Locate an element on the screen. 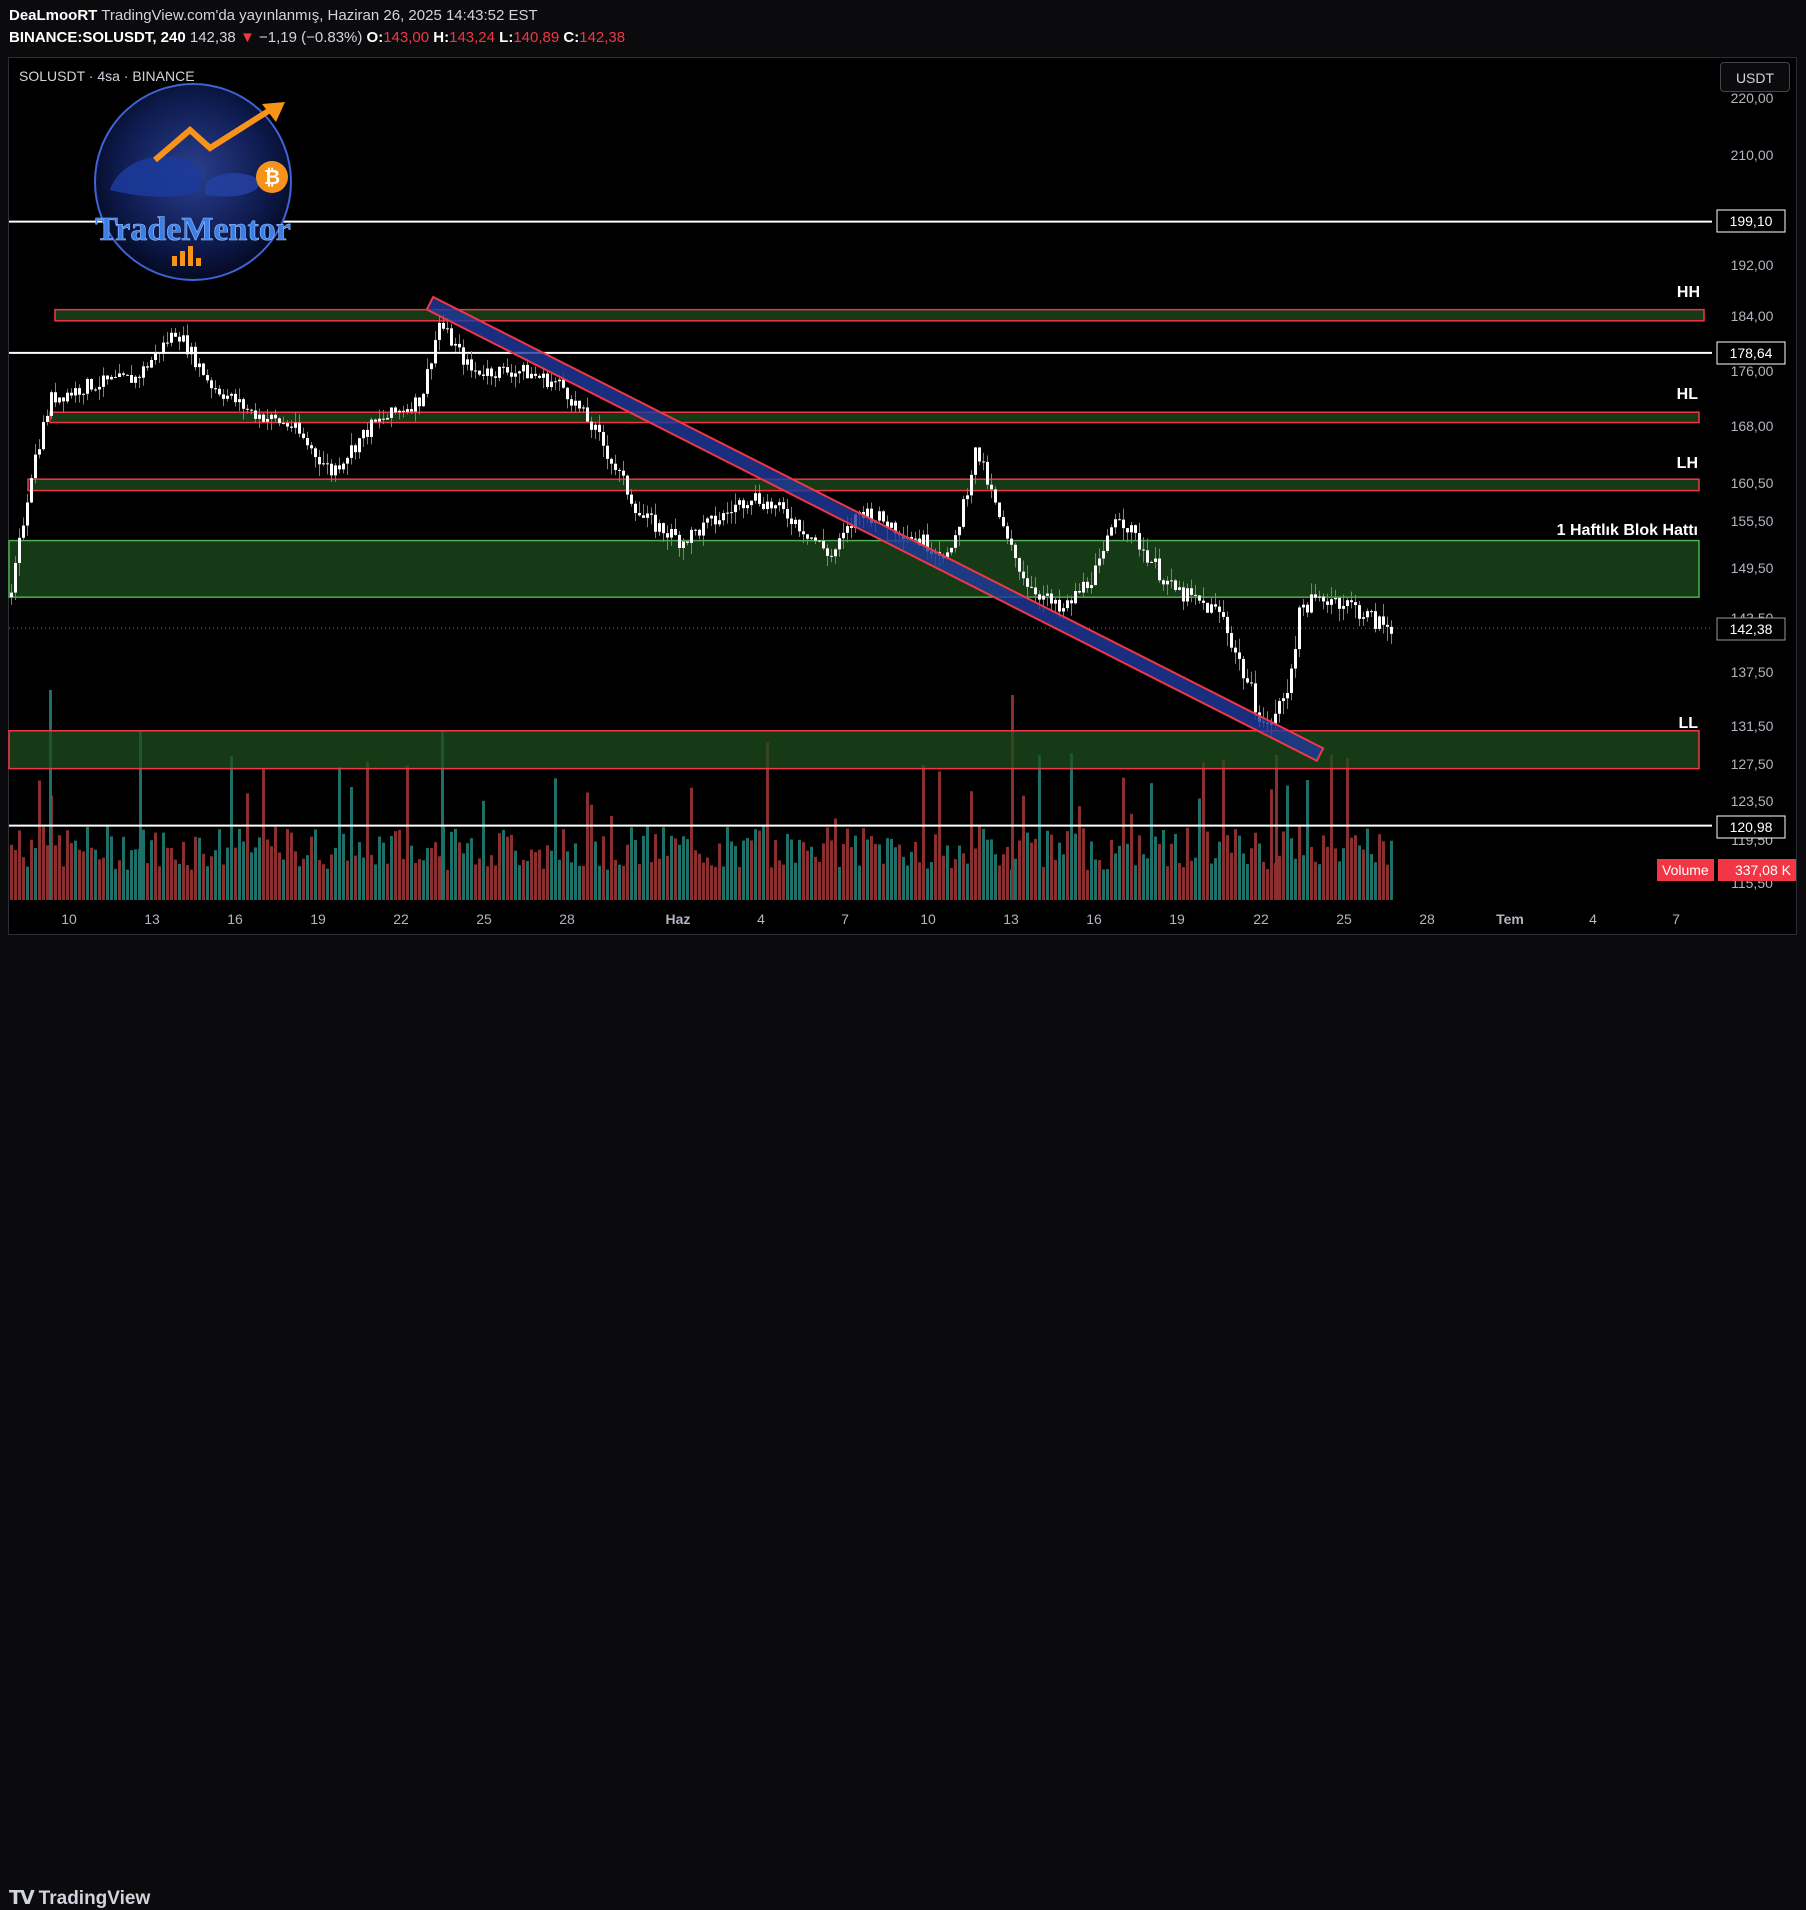  author-name: DeaLmooRT is located at coordinates (53, 15).